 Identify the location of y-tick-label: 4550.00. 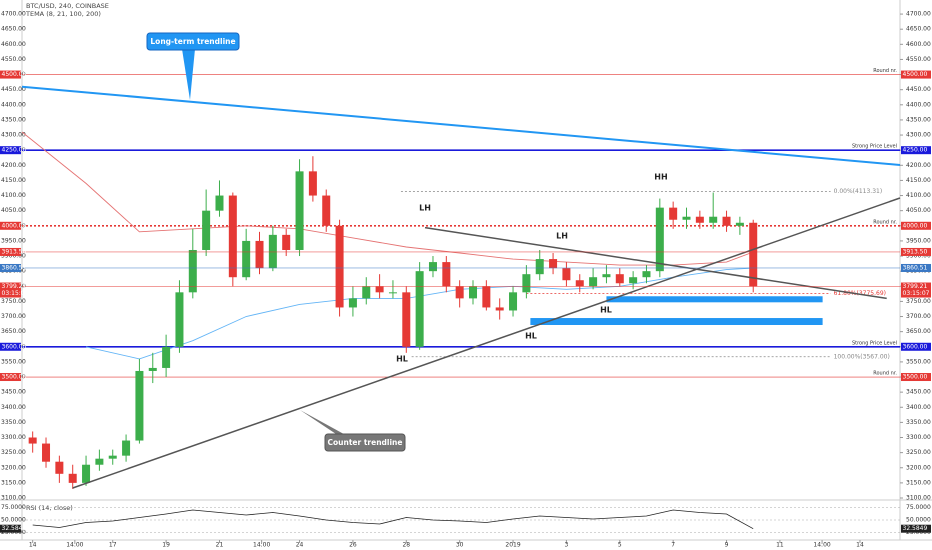
(918, 59).